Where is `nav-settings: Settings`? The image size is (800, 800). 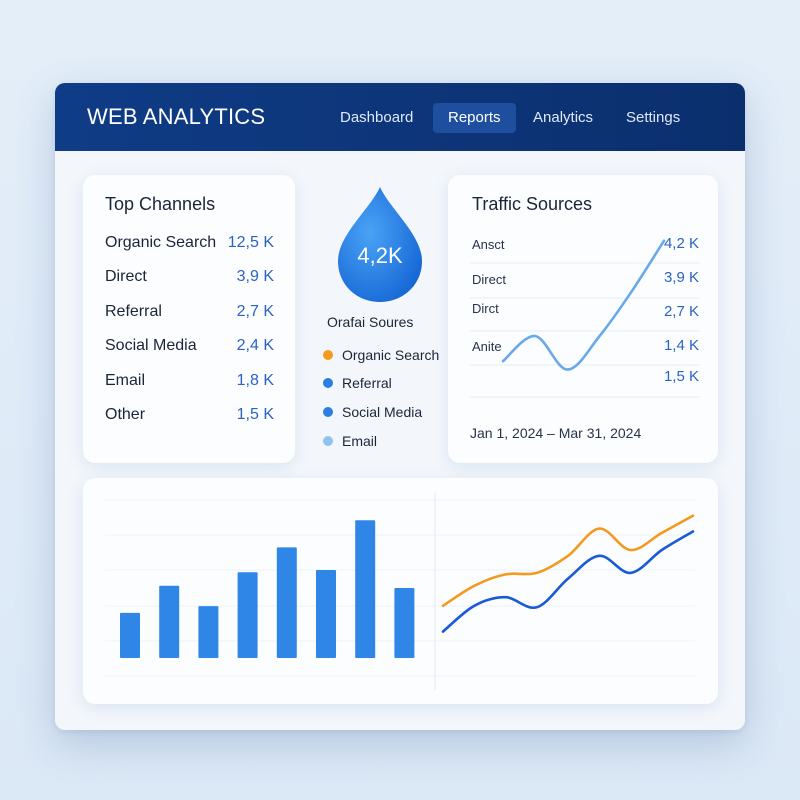
nav-settings: Settings is located at coordinates (653, 117).